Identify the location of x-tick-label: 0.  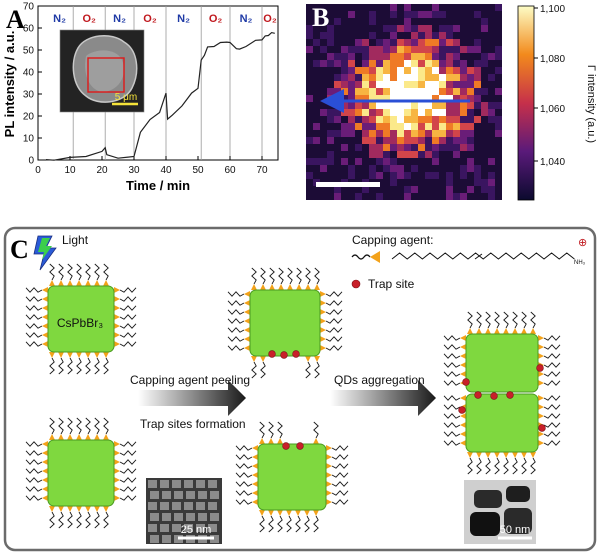
(38, 170).